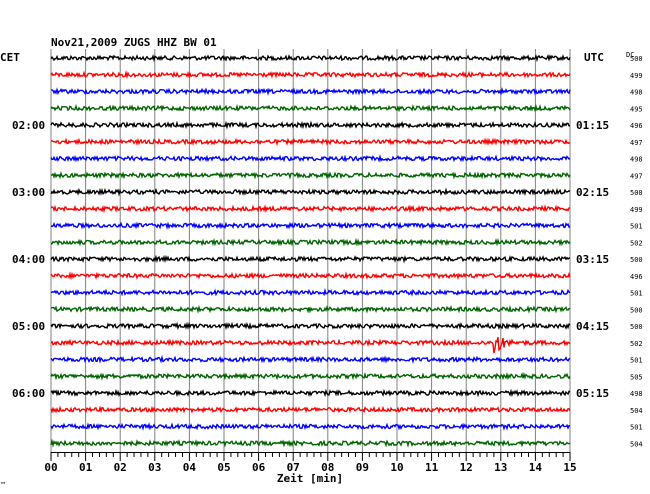 The height and width of the screenshot is (494, 650). What do you see at coordinates (466, 467) in the screenshot?
I see `x-tick-label: 12` at bounding box center [466, 467].